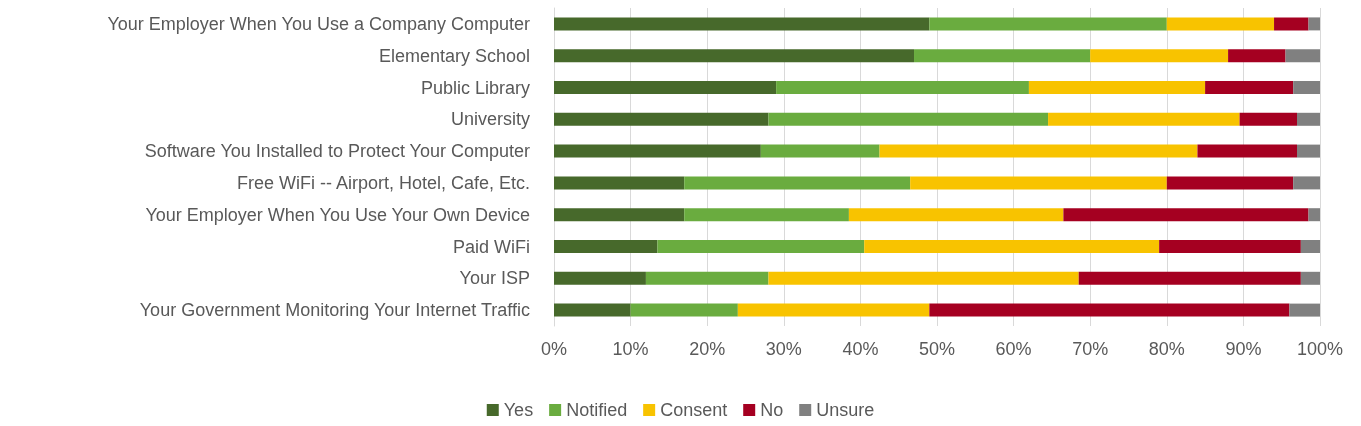  I want to click on x-tick-label: 20%, so click(707, 349).